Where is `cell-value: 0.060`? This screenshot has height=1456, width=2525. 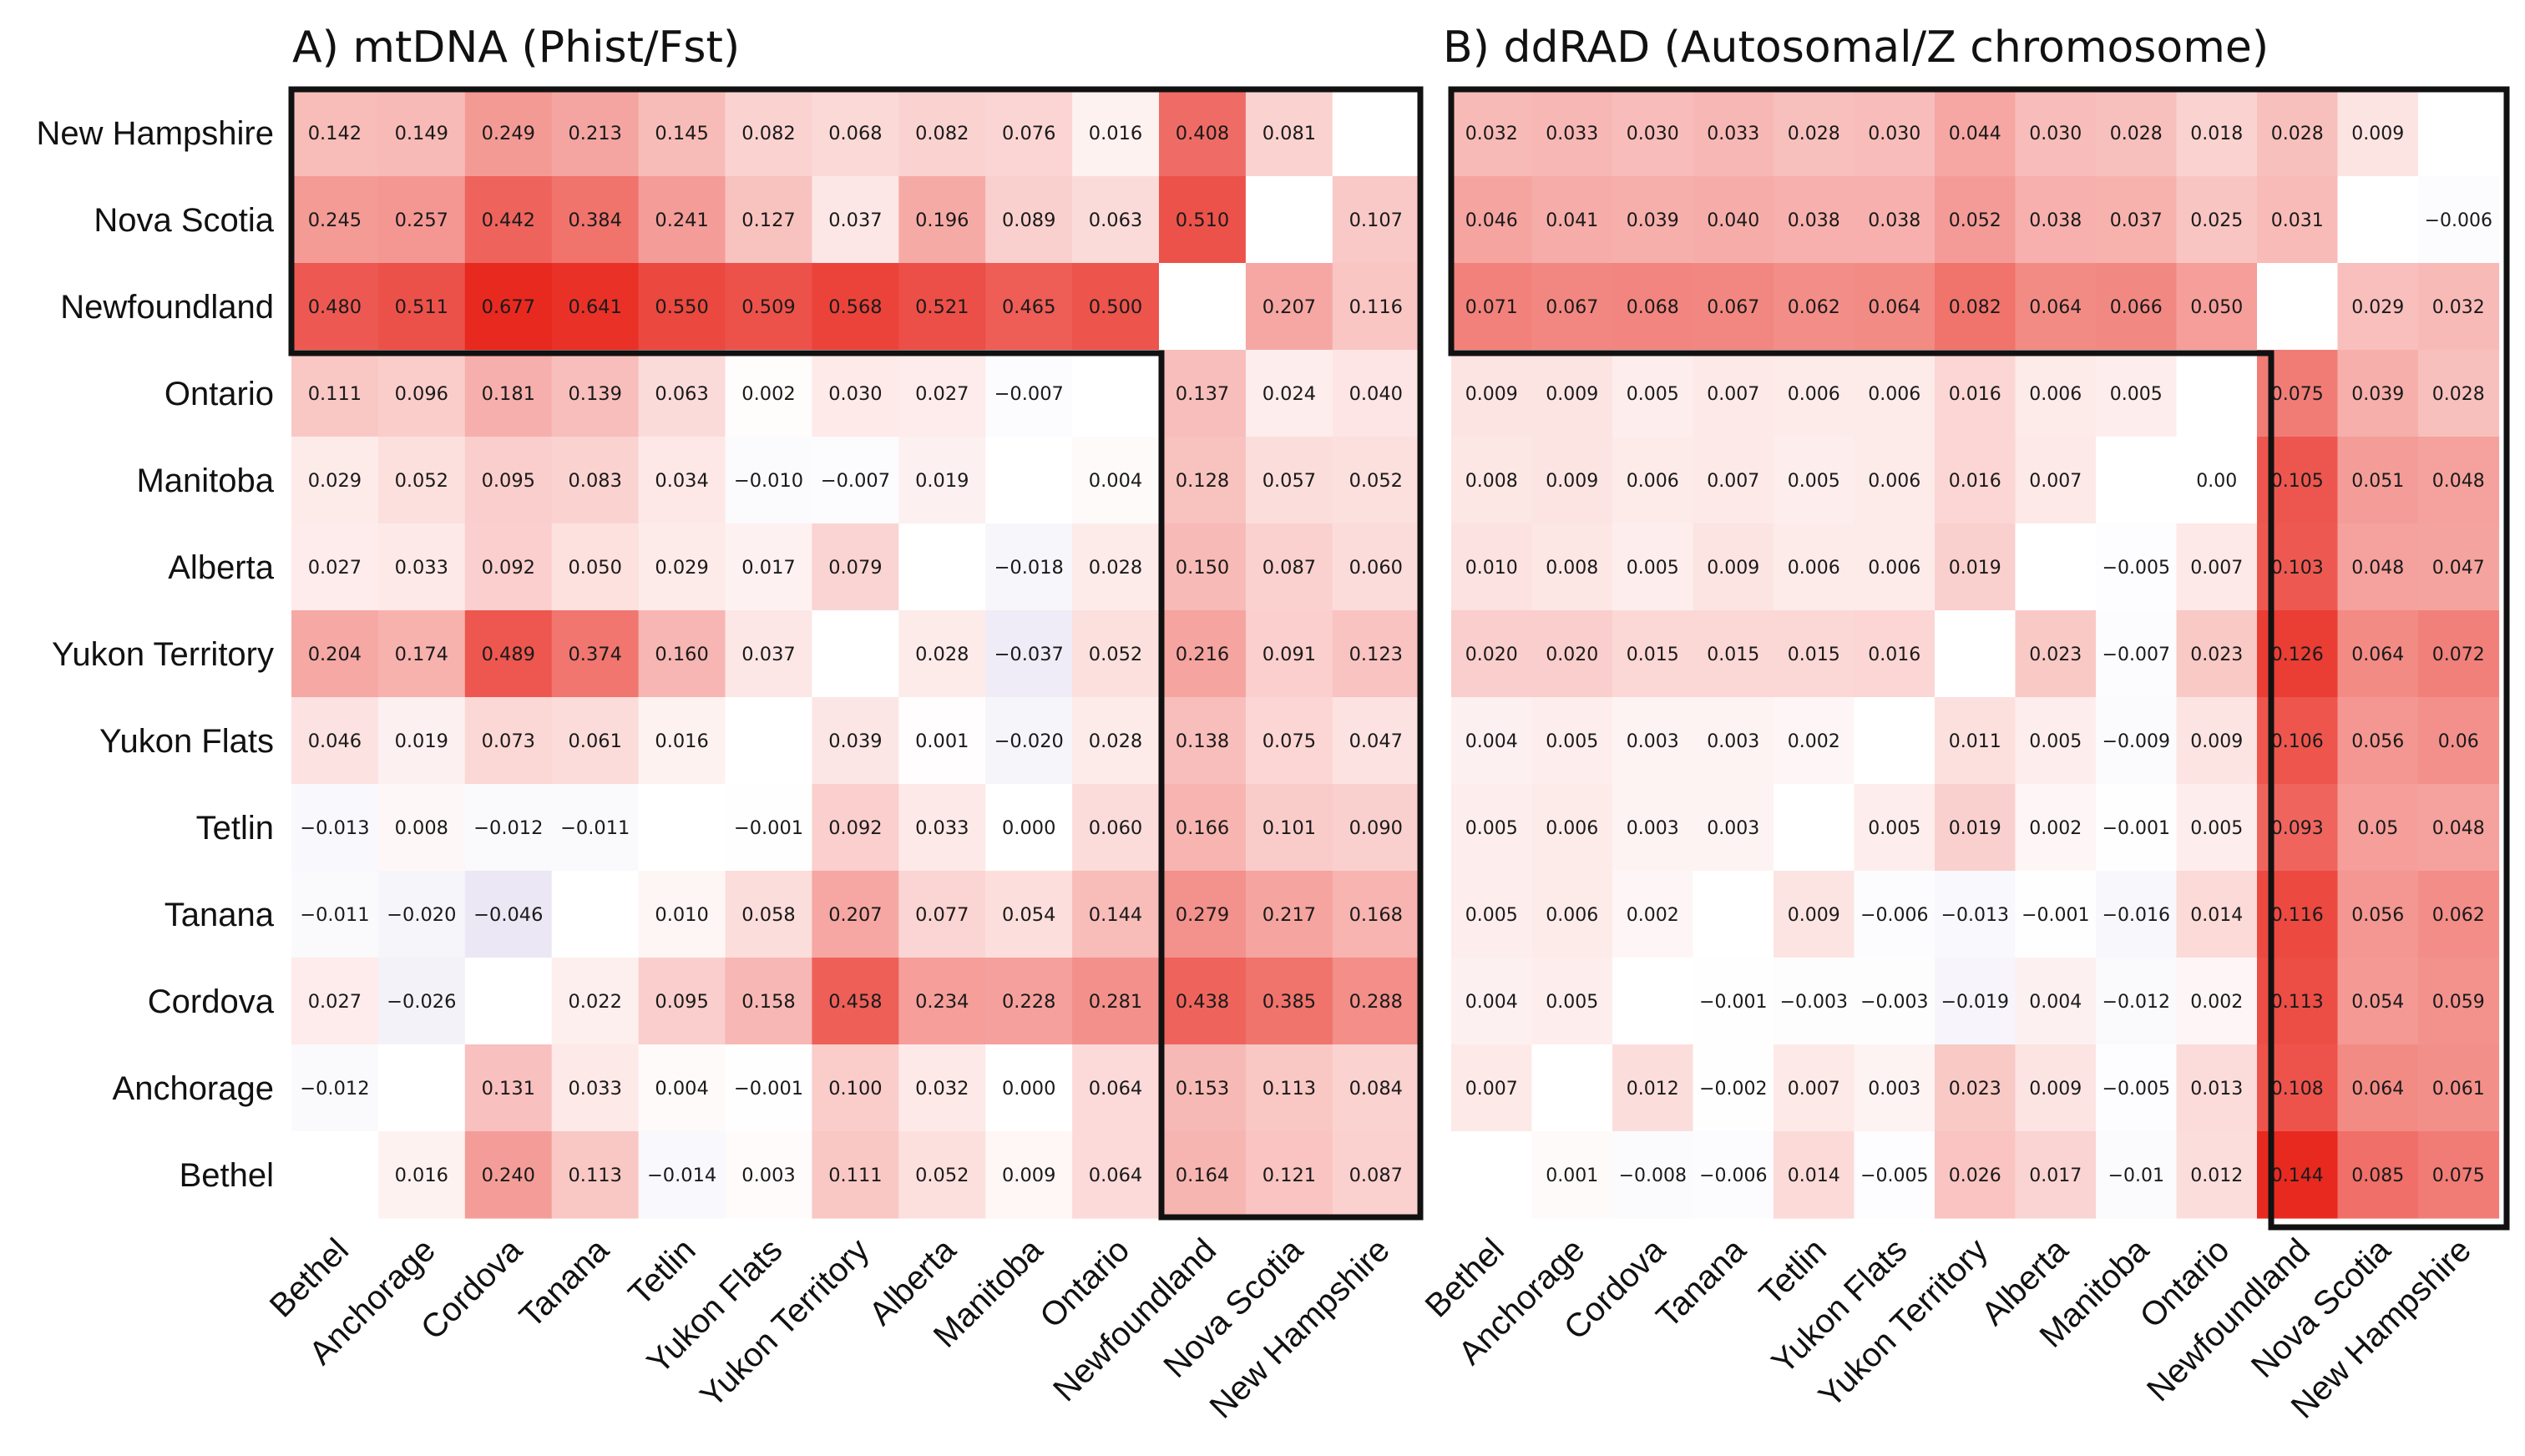
cell-value: 0.060 is located at coordinates (1115, 828).